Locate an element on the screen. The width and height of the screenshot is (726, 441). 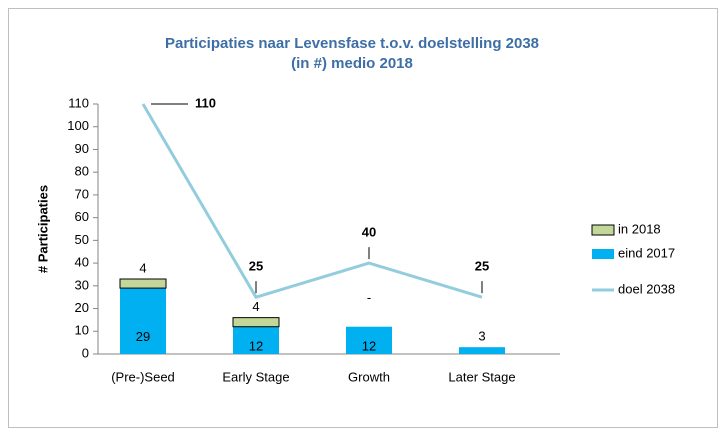
x-tick-label: (Pre-)Seed is located at coordinates (143, 376).